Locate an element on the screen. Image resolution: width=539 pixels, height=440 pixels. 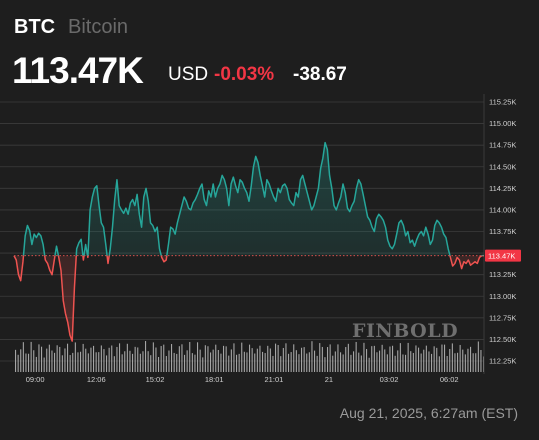
timestamp: Aug 21, 2025, 6:27am (EST) is located at coordinates (428, 413).